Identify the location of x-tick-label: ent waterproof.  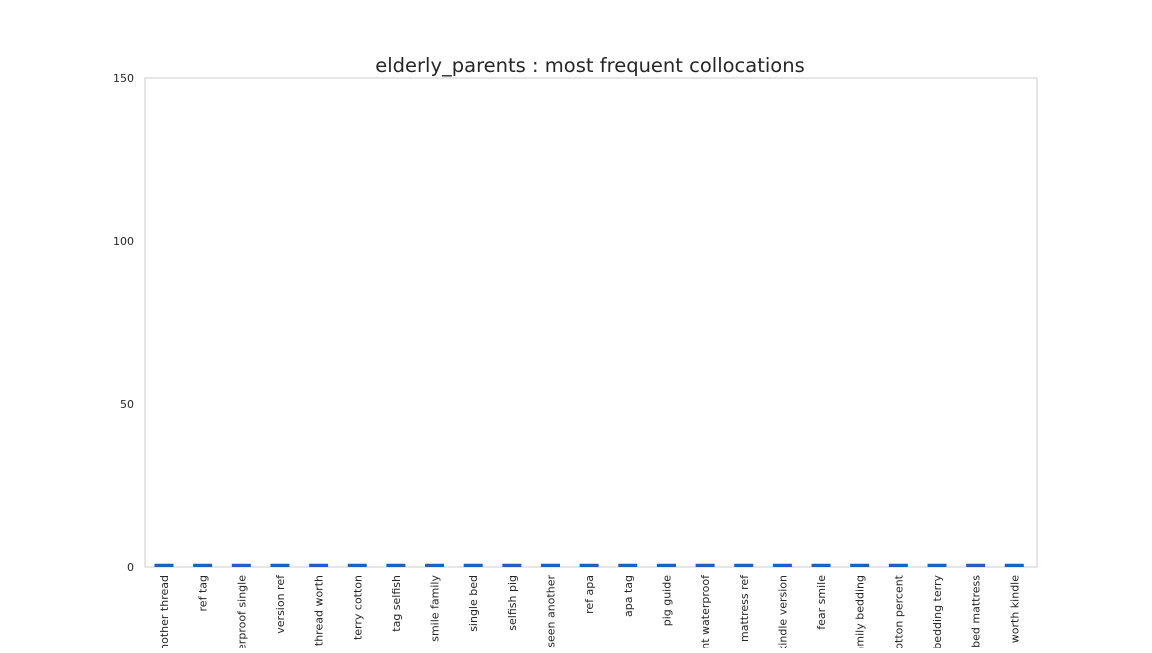
(705, 611).